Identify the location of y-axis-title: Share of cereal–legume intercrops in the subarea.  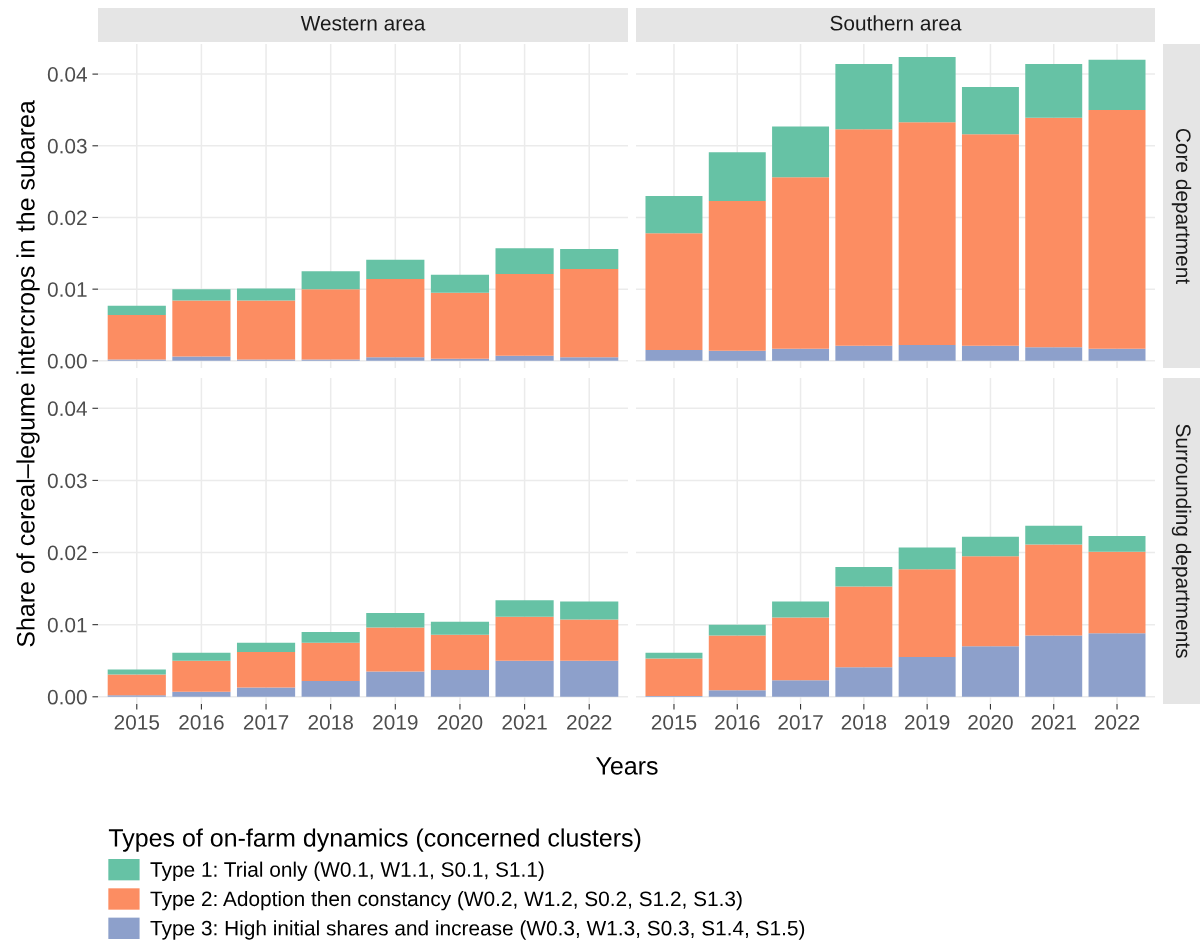
(28, 373).